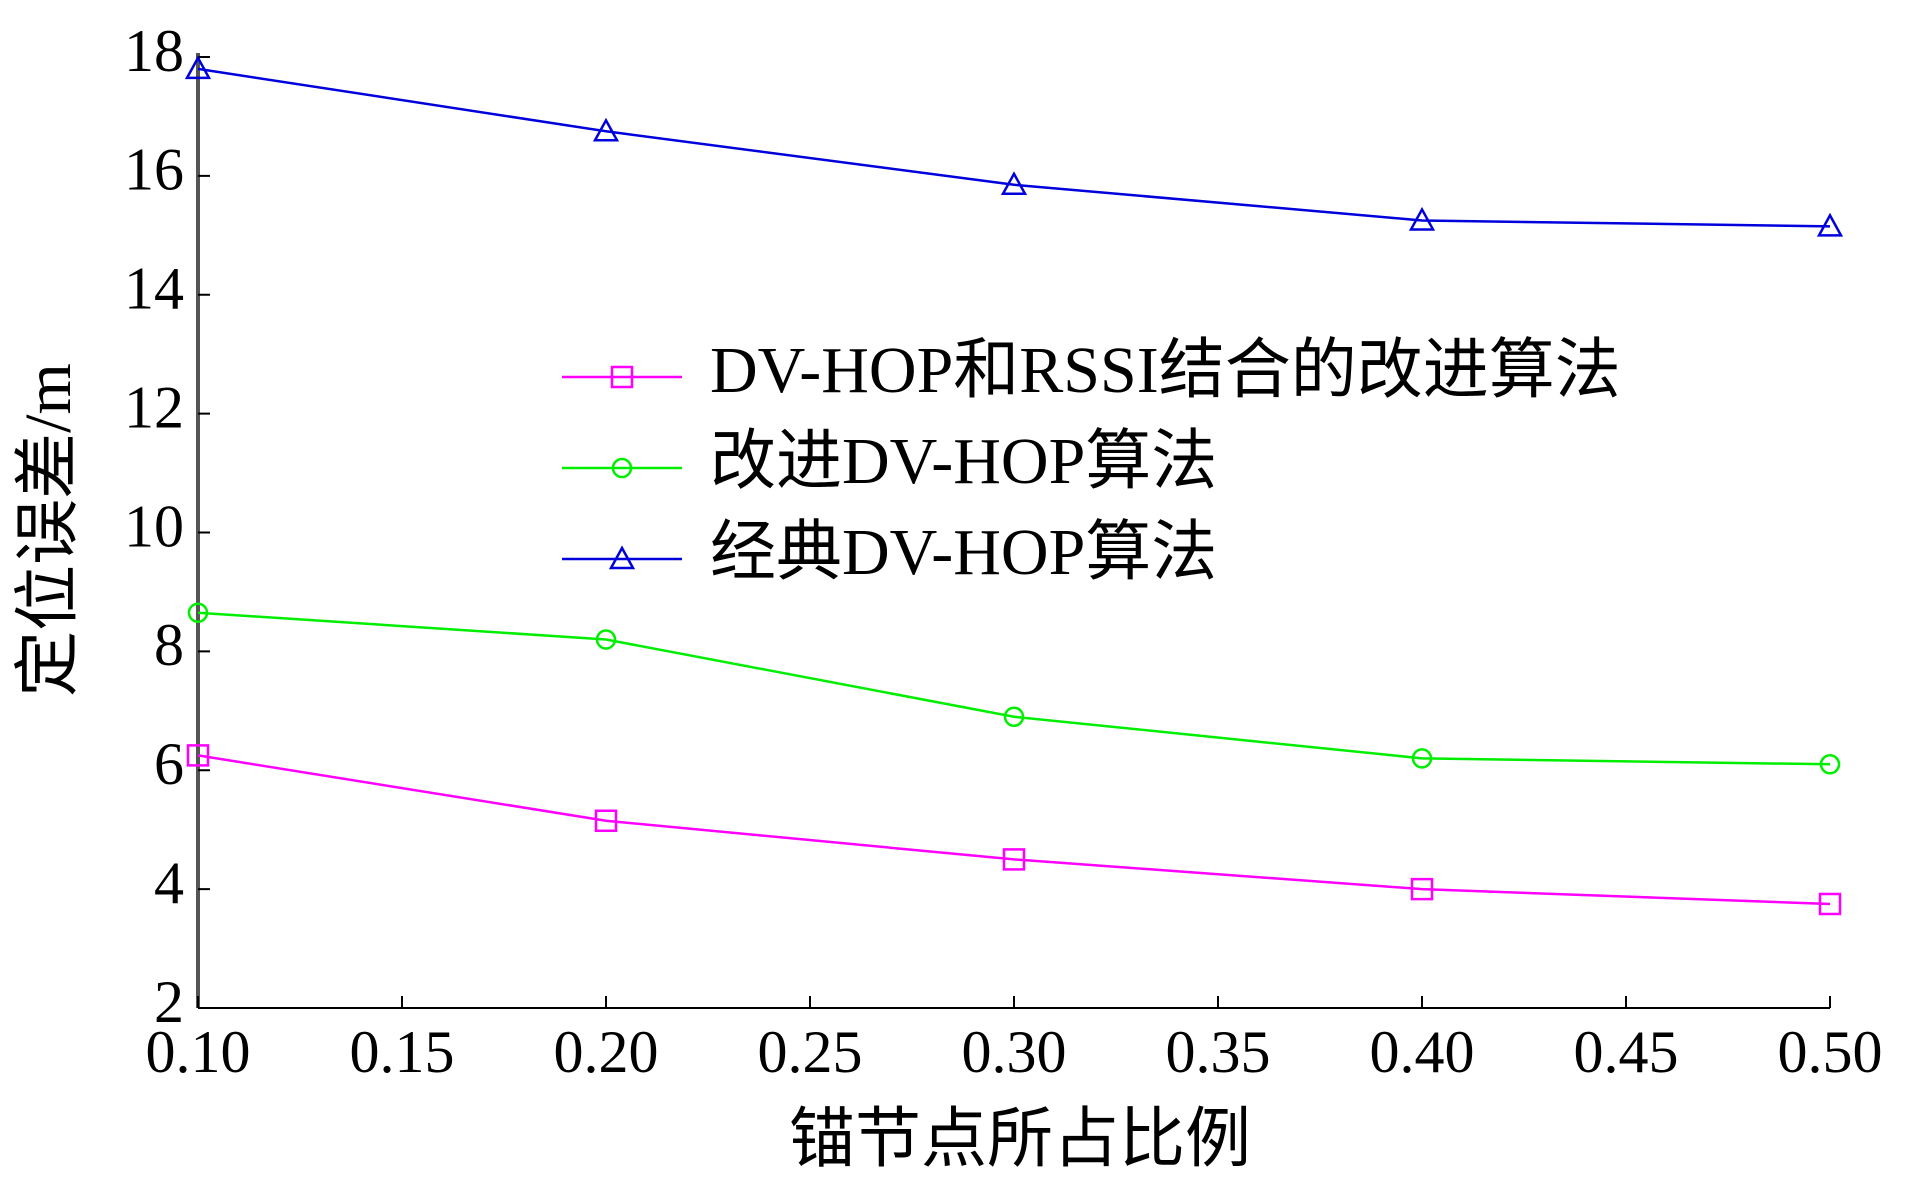  Describe the element at coordinates (48, 530) in the screenshot. I see `y-axis-label: 定位误差/m` at that location.